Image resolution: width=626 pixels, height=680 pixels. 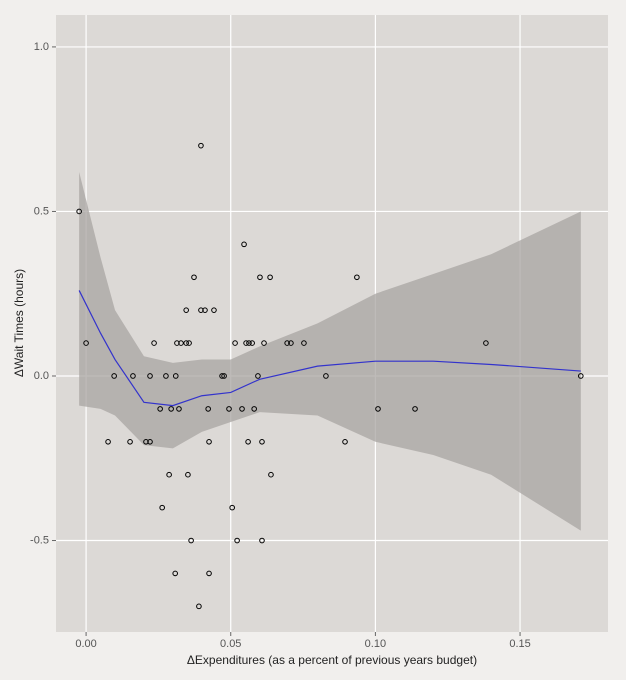 What do you see at coordinates (230, 644) in the screenshot?
I see `x-tick-label: 0.05` at bounding box center [230, 644].